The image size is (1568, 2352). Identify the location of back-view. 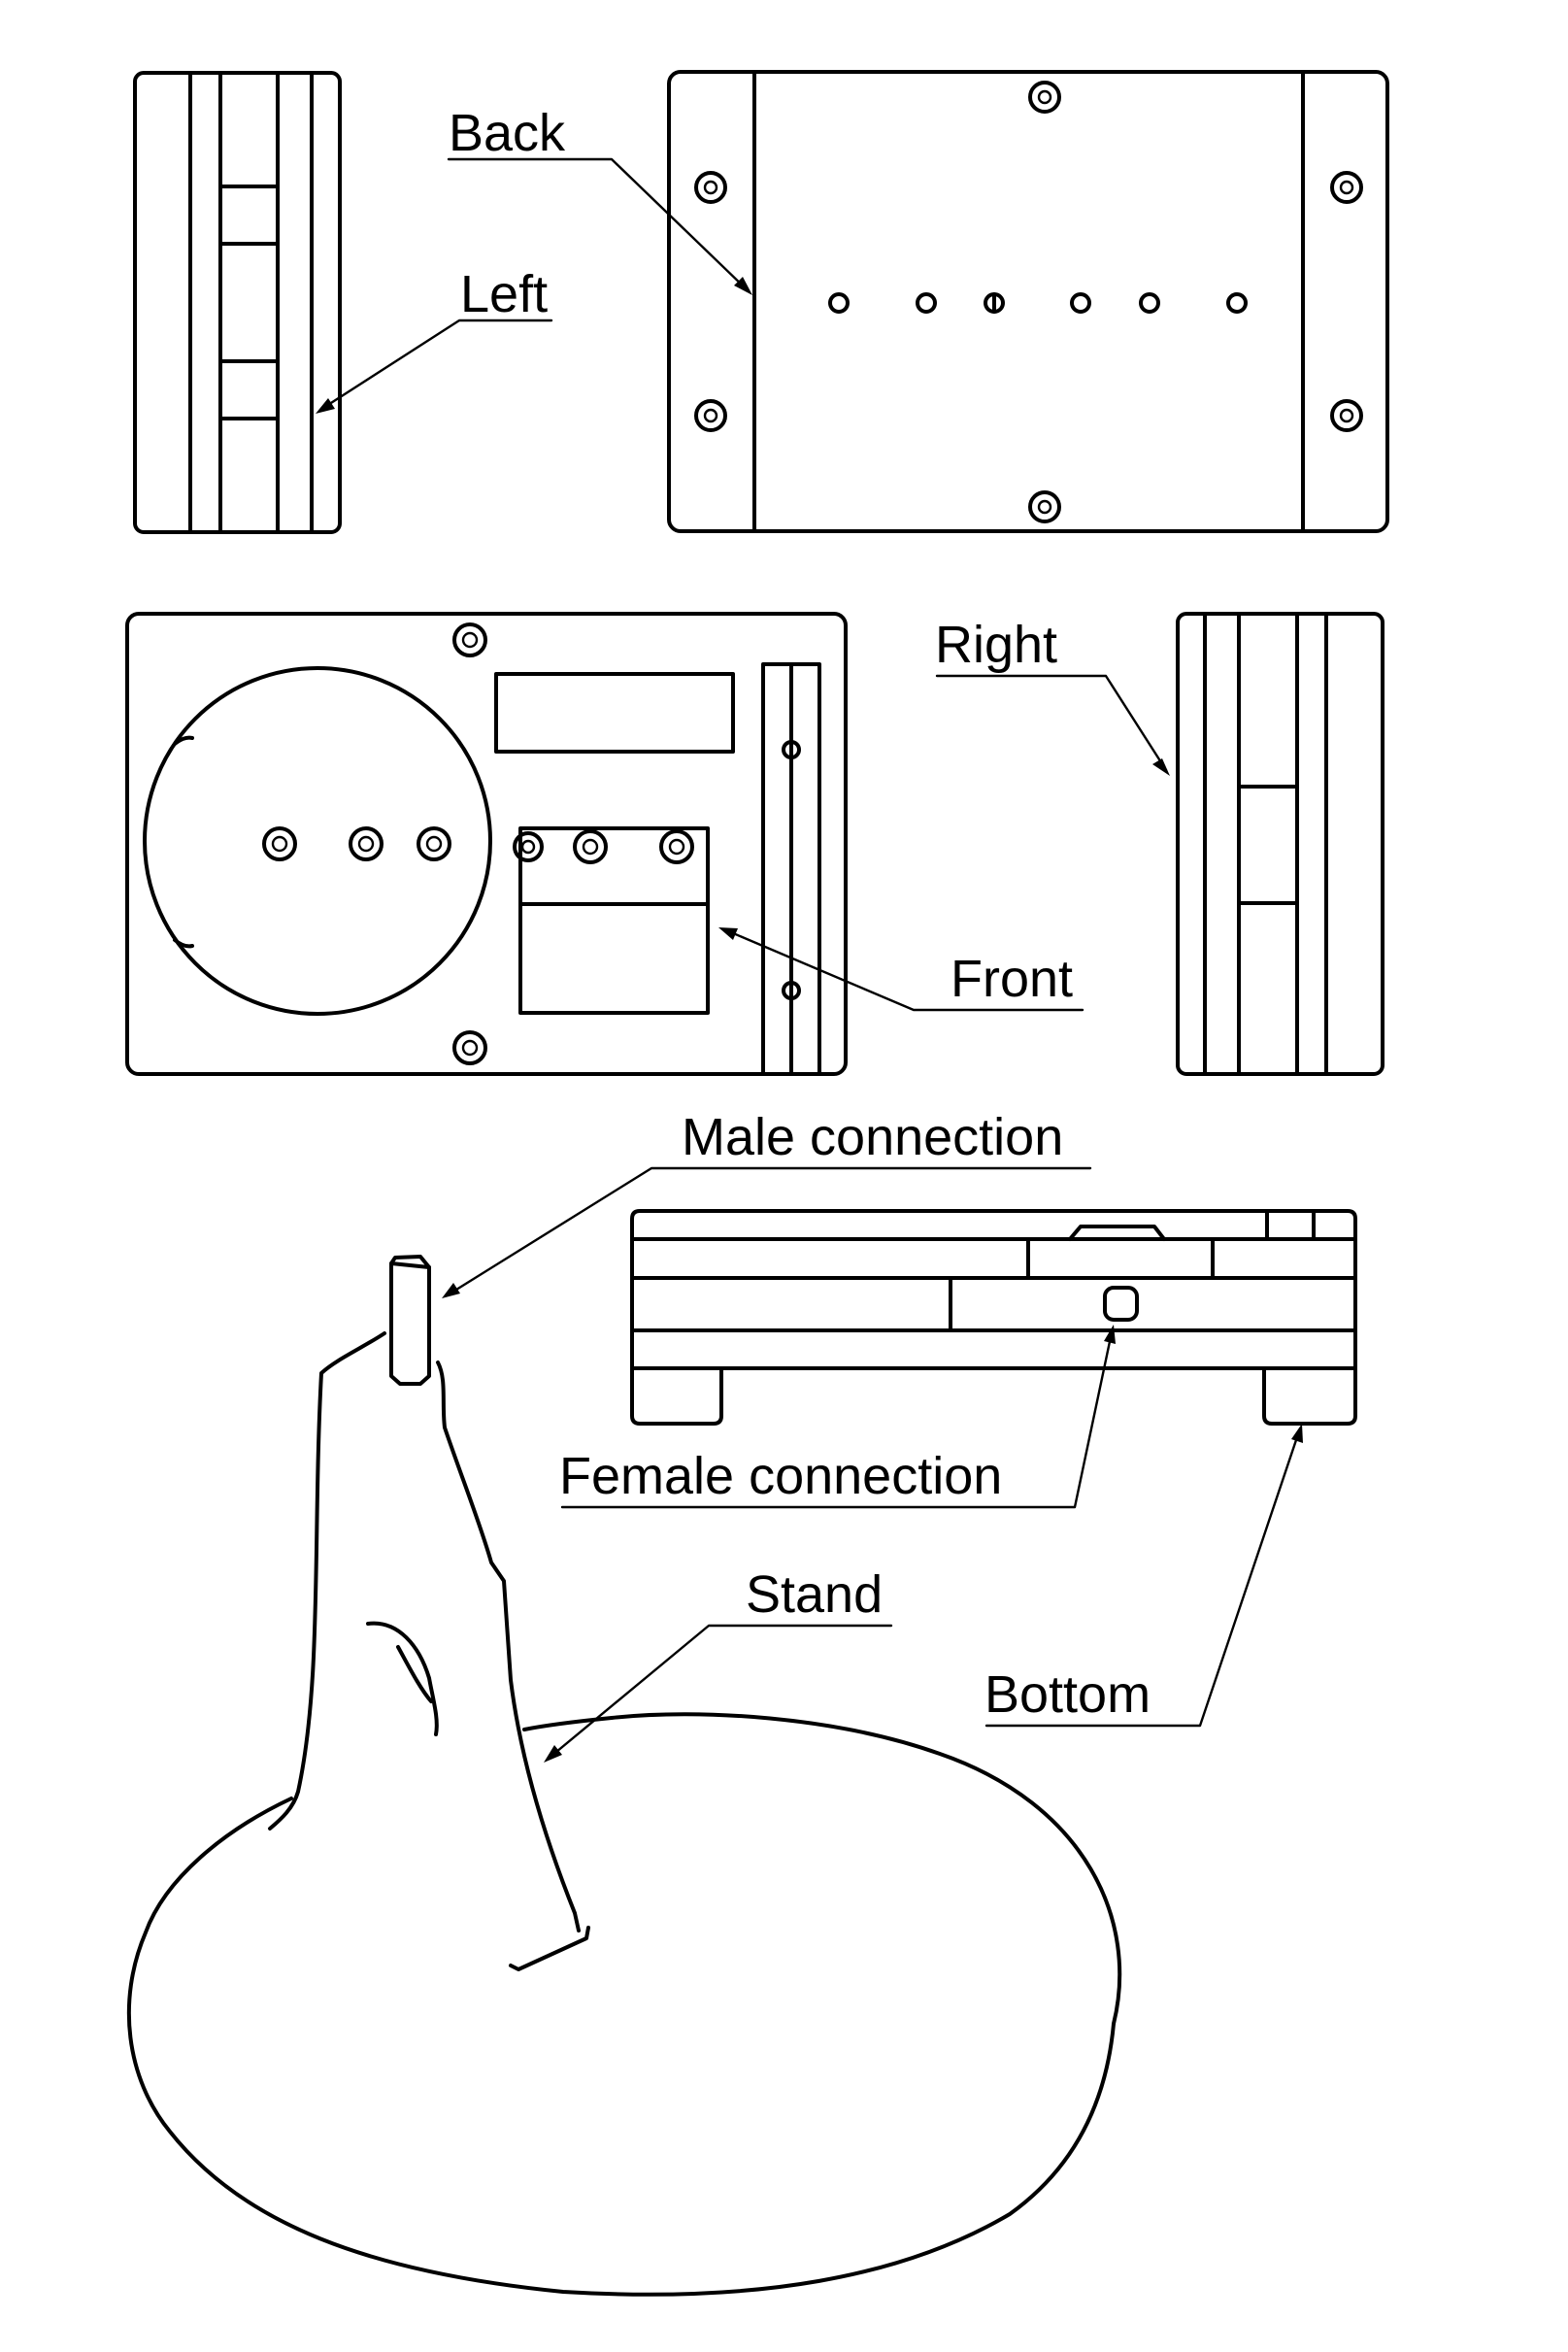
(1028, 301).